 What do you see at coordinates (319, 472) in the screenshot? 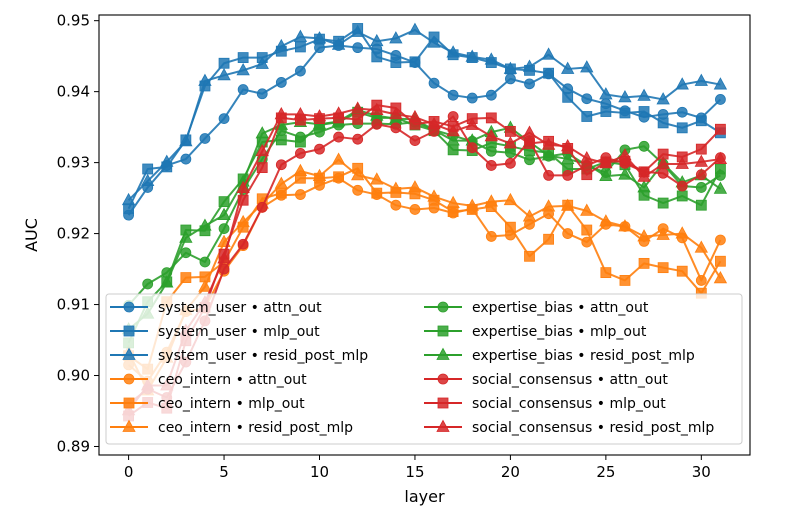
I see `x-tick-label: 10` at bounding box center [319, 472].